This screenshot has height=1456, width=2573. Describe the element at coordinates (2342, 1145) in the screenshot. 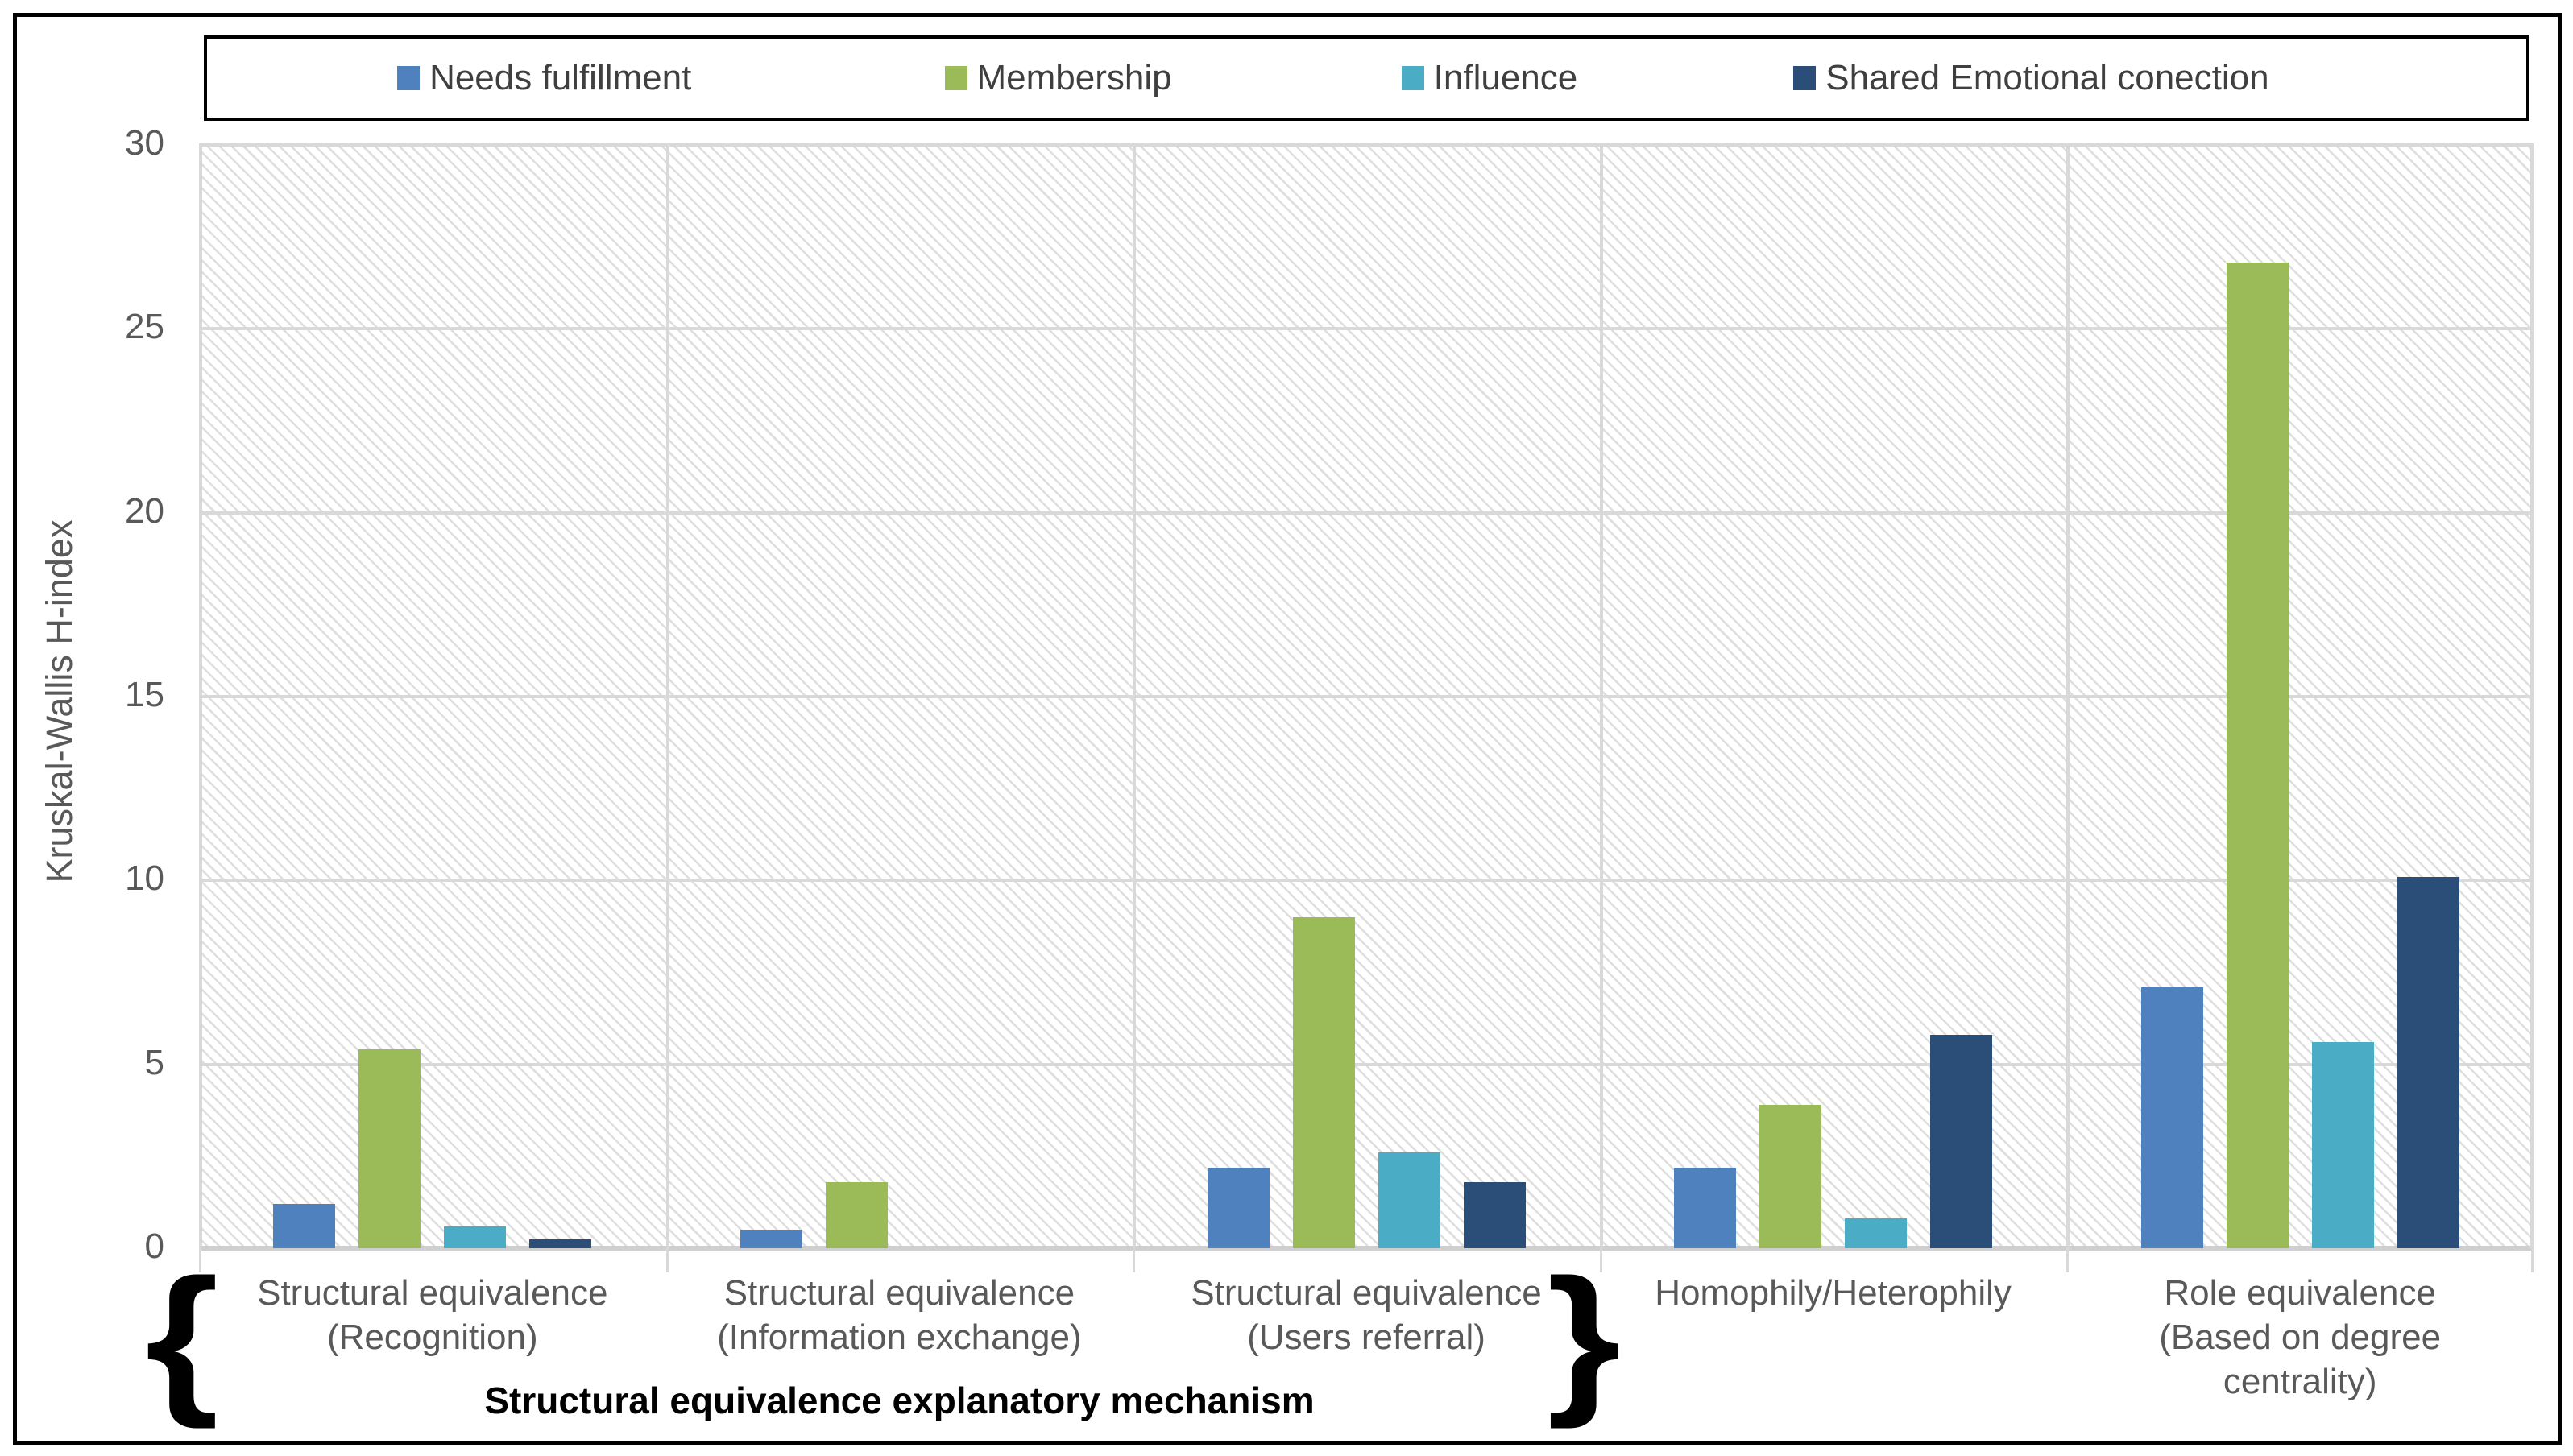

I see `bar-influence-cat5` at that location.